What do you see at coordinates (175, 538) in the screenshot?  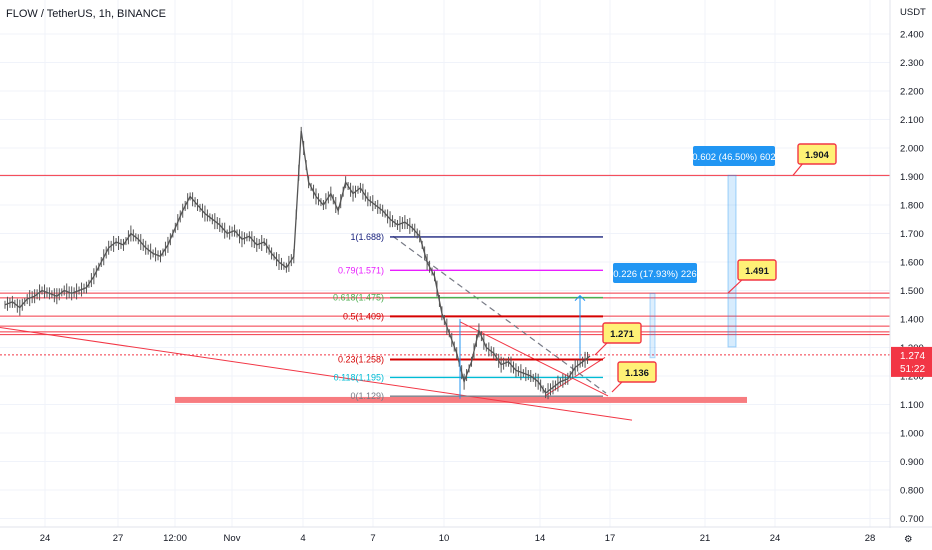 I see `x-tick-label: 12:00` at bounding box center [175, 538].